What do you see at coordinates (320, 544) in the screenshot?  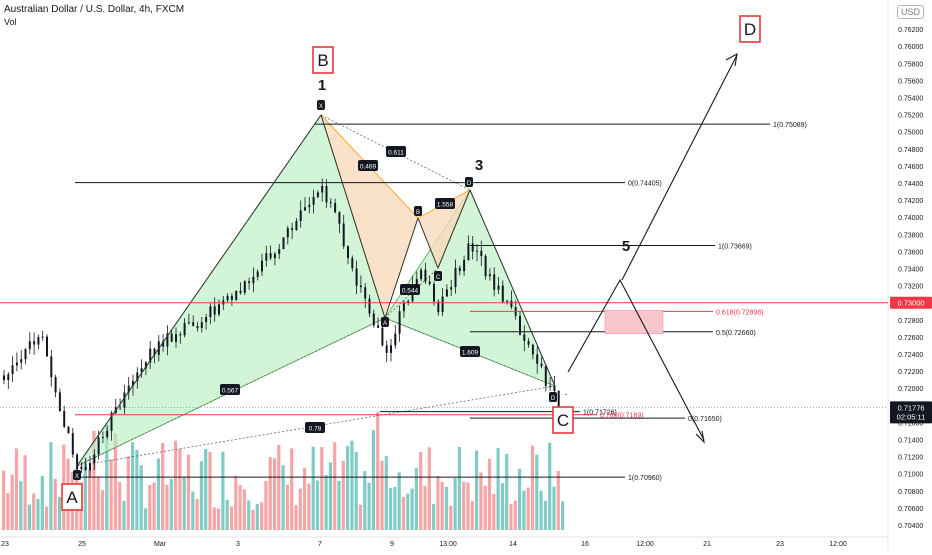 I see `time-tick-label: 7` at bounding box center [320, 544].